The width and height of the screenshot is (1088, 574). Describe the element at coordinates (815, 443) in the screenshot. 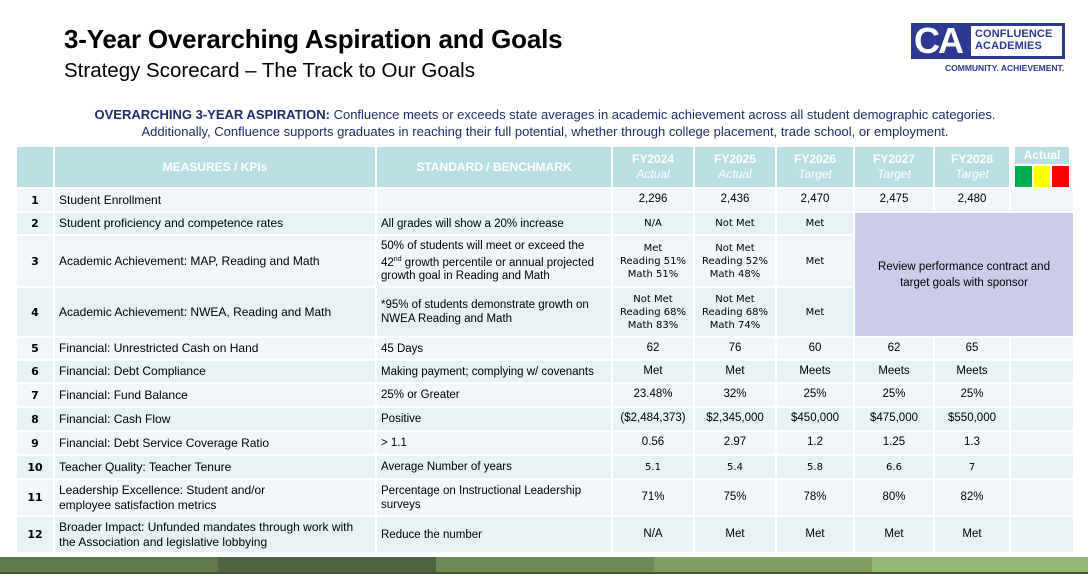

I see `fy2026-value: 1.2` at that location.